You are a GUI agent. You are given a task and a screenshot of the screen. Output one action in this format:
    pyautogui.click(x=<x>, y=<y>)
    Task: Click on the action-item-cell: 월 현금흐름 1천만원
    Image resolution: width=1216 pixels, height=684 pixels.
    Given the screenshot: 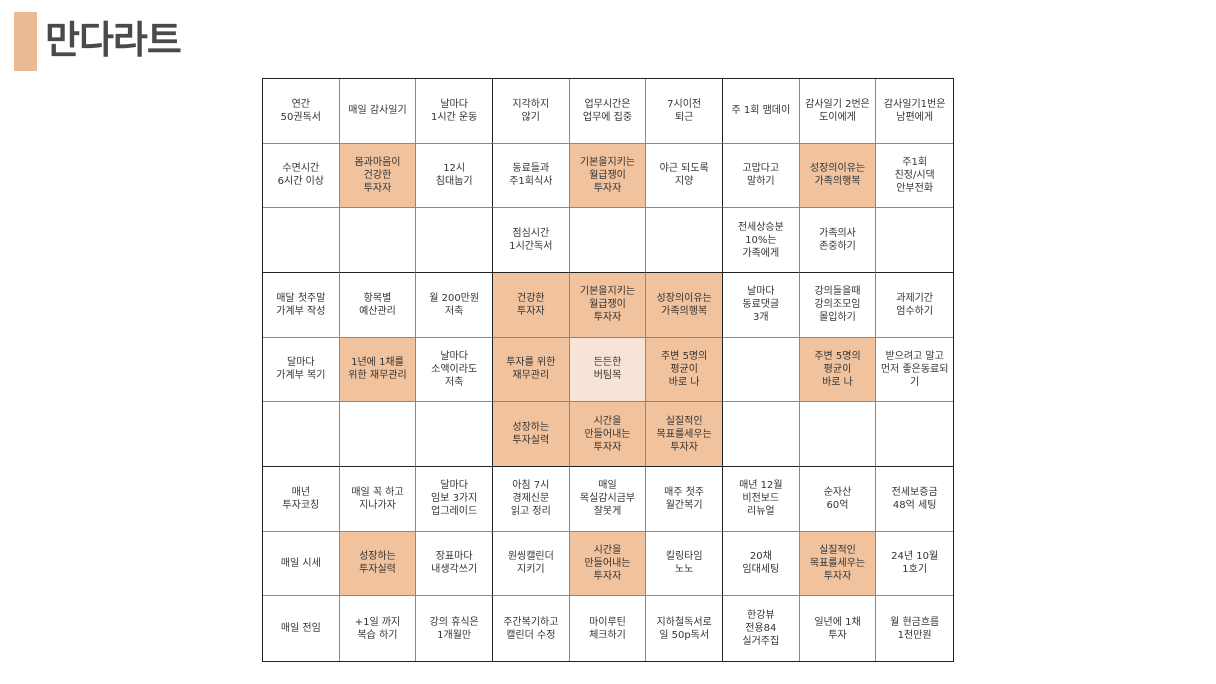 What is the action you would take?
    pyautogui.click(x=915, y=628)
    